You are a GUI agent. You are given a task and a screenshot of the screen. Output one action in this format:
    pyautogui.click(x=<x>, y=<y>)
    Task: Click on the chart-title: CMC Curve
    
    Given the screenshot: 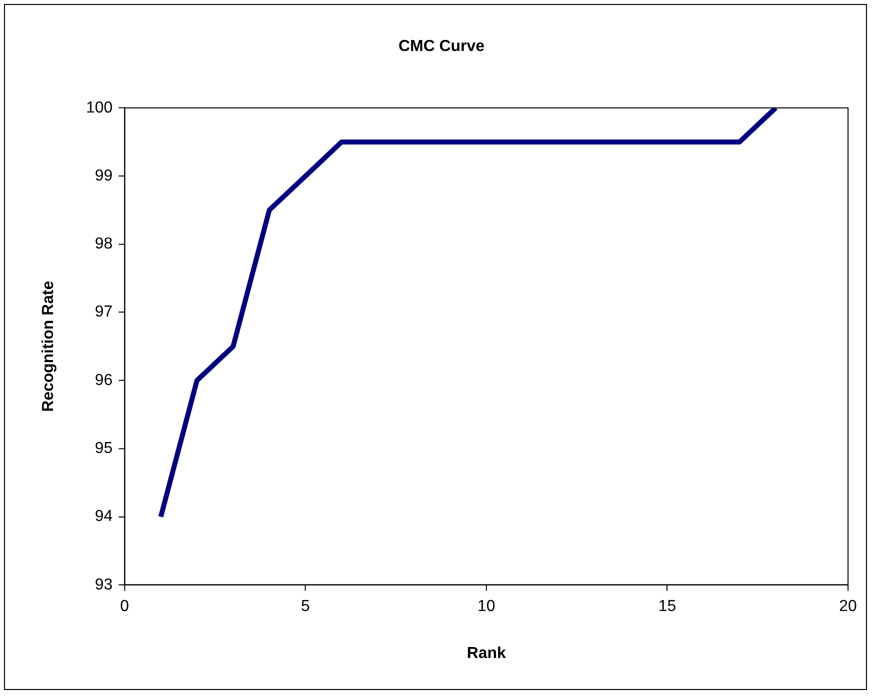 What is the action you would take?
    pyautogui.click(x=441, y=46)
    